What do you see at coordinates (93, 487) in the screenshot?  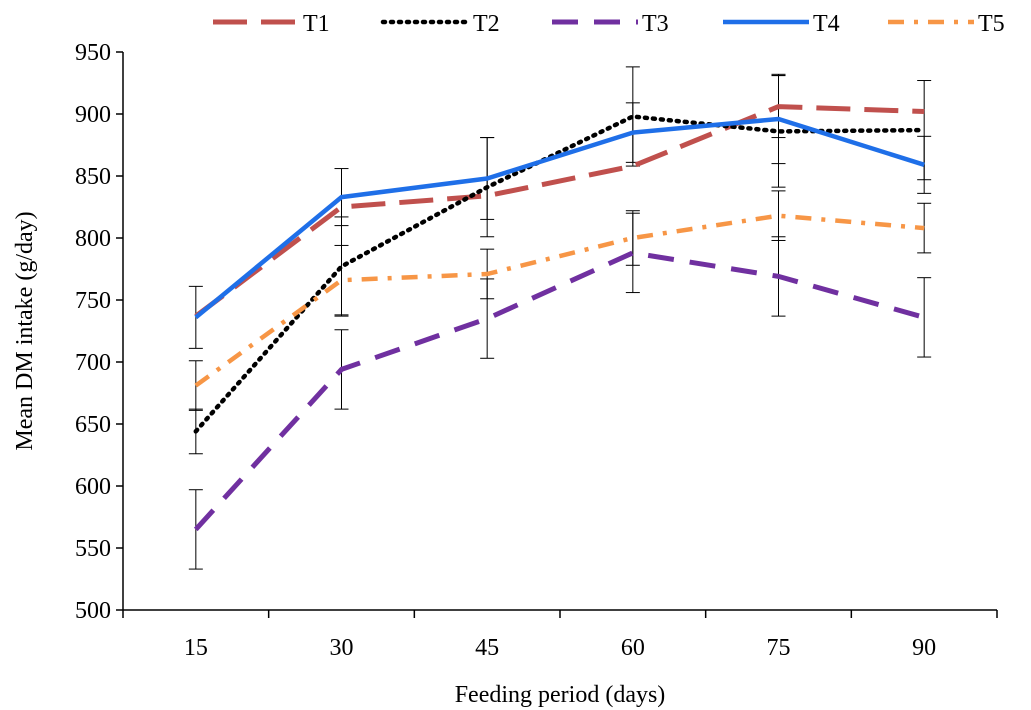 I see `y-tick-label: 600` at bounding box center [93, 487].